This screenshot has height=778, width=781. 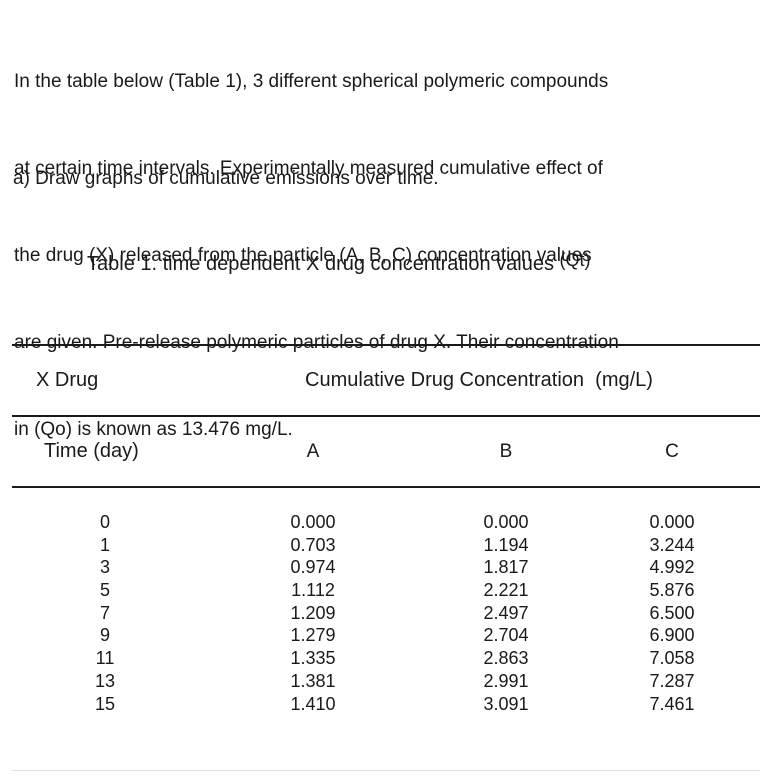 What do you see at coordinates (313, 658) in the screenshot?
I see `value-a-cell: 1.335` at bounding box center [313, 658].